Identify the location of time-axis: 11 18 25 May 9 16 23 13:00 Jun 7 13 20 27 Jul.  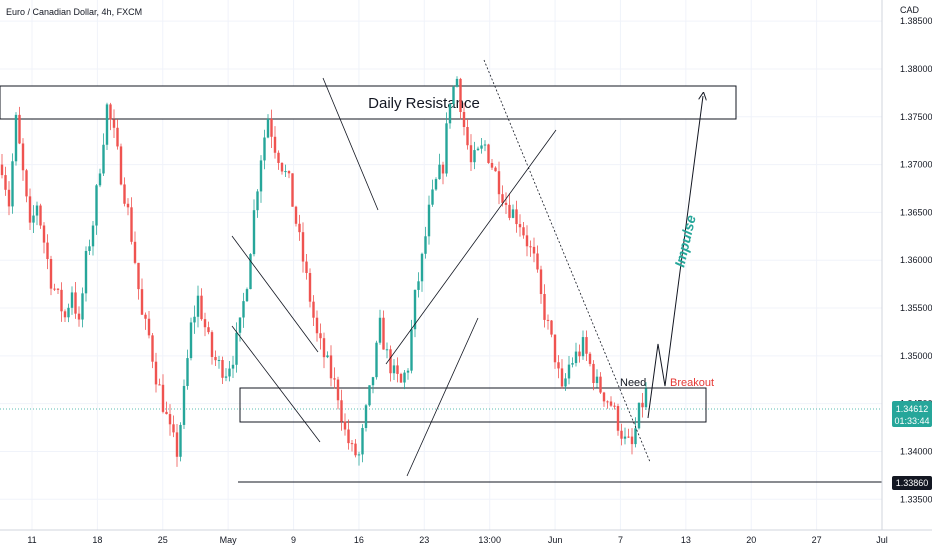
(466, 537).